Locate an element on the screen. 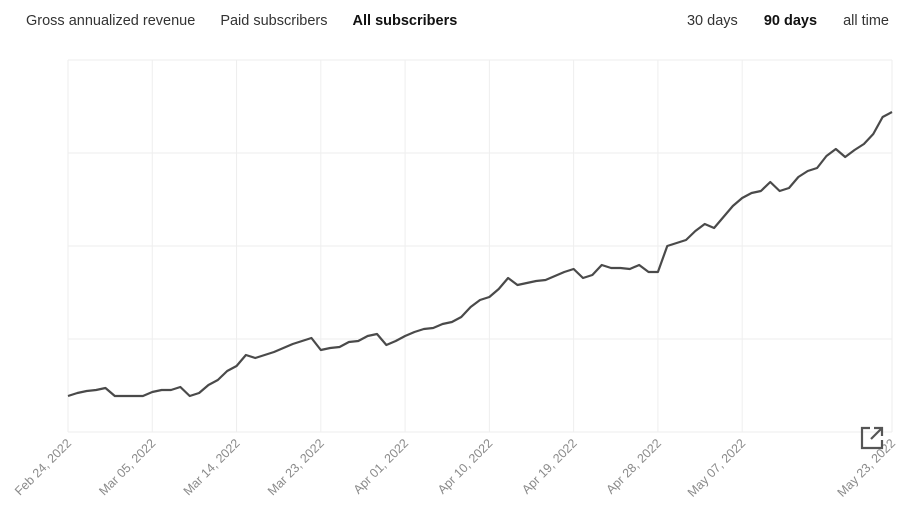  x-tick-label: Mar 23, 2022 is located at coordinates (296, 467).